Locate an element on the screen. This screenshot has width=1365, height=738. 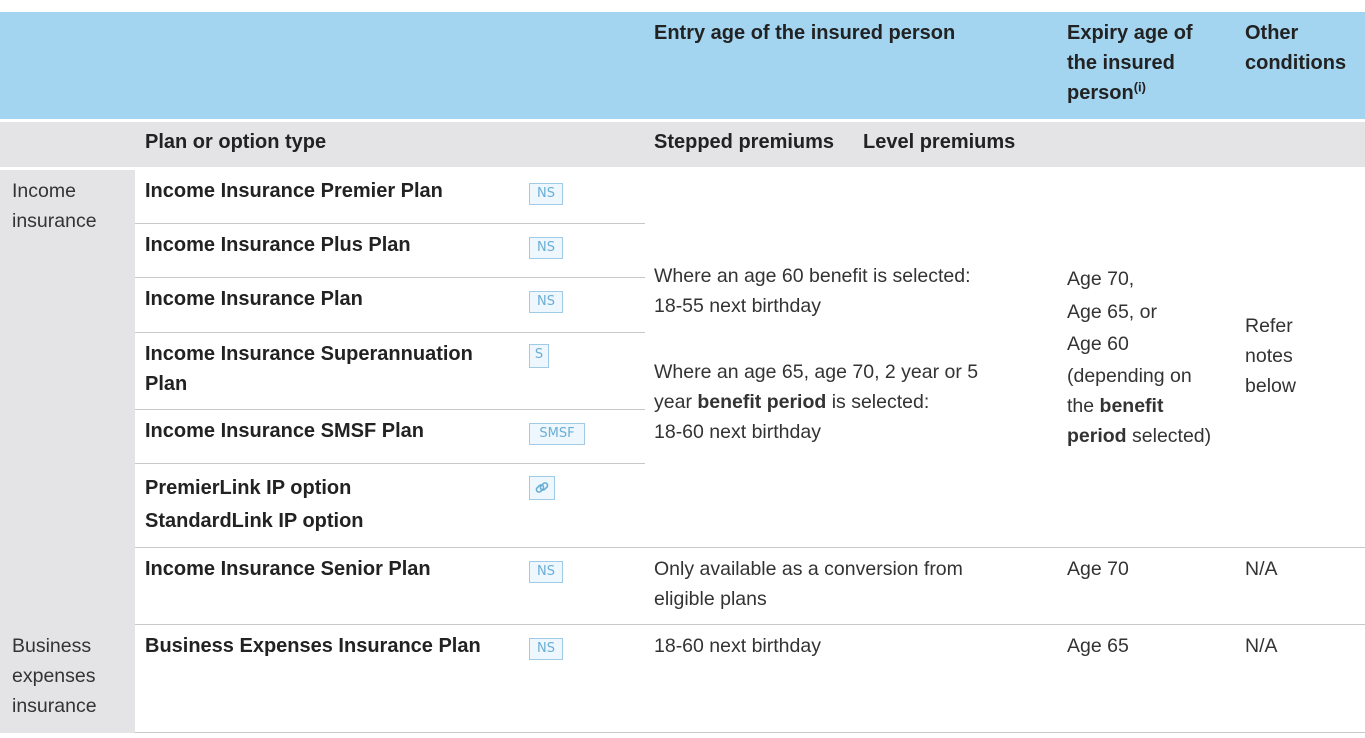
subheader-plan-type: Plan or option type is located at coordinates (236, 142).